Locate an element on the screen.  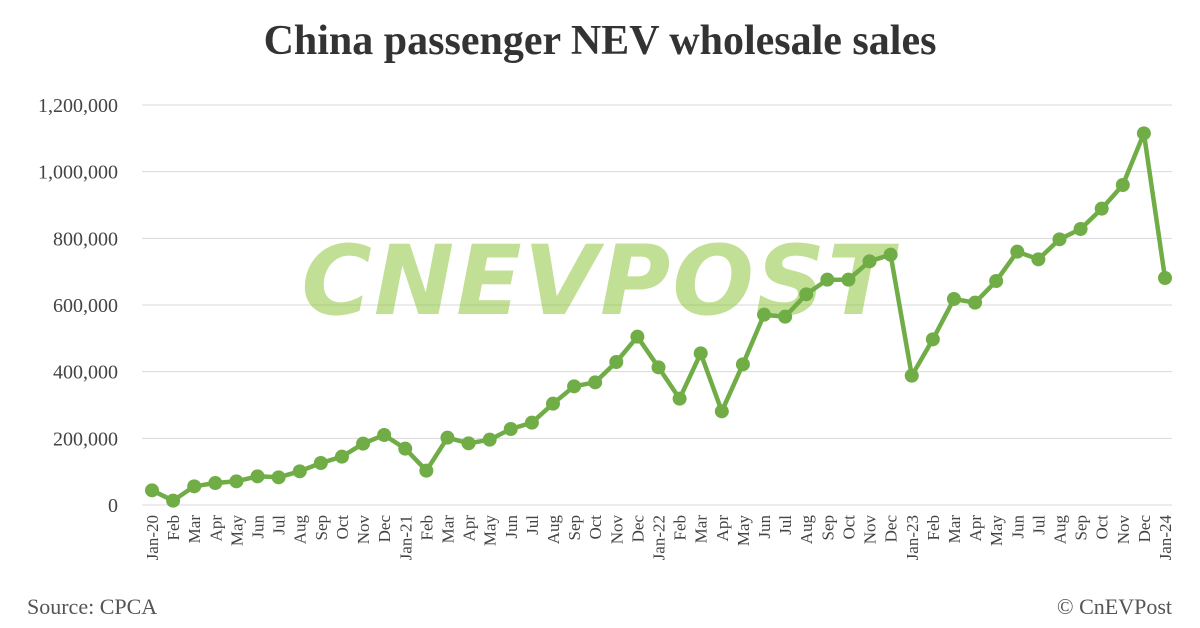
y-tick-label: 1,200,000 is located at coordinates (78, 106).